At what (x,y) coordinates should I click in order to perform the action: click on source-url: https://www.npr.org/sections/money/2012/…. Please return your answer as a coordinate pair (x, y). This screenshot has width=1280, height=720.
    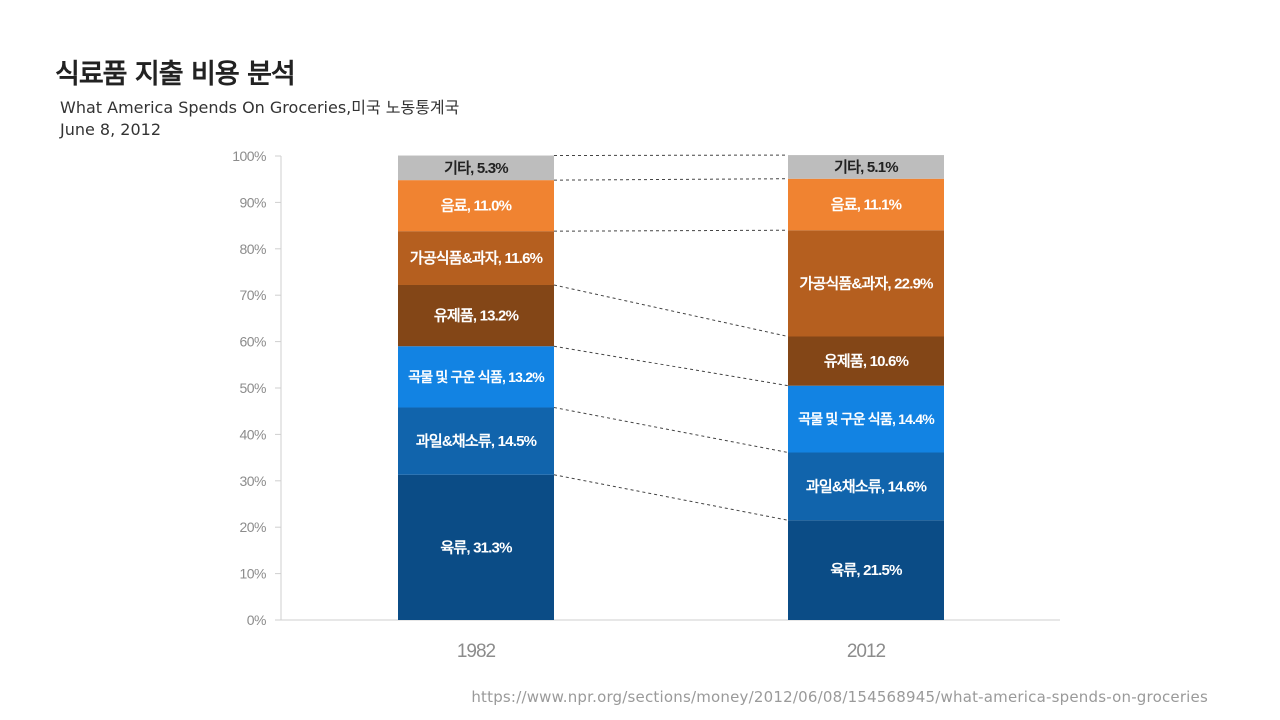
    Looking at the image, I should click on (839, 697).